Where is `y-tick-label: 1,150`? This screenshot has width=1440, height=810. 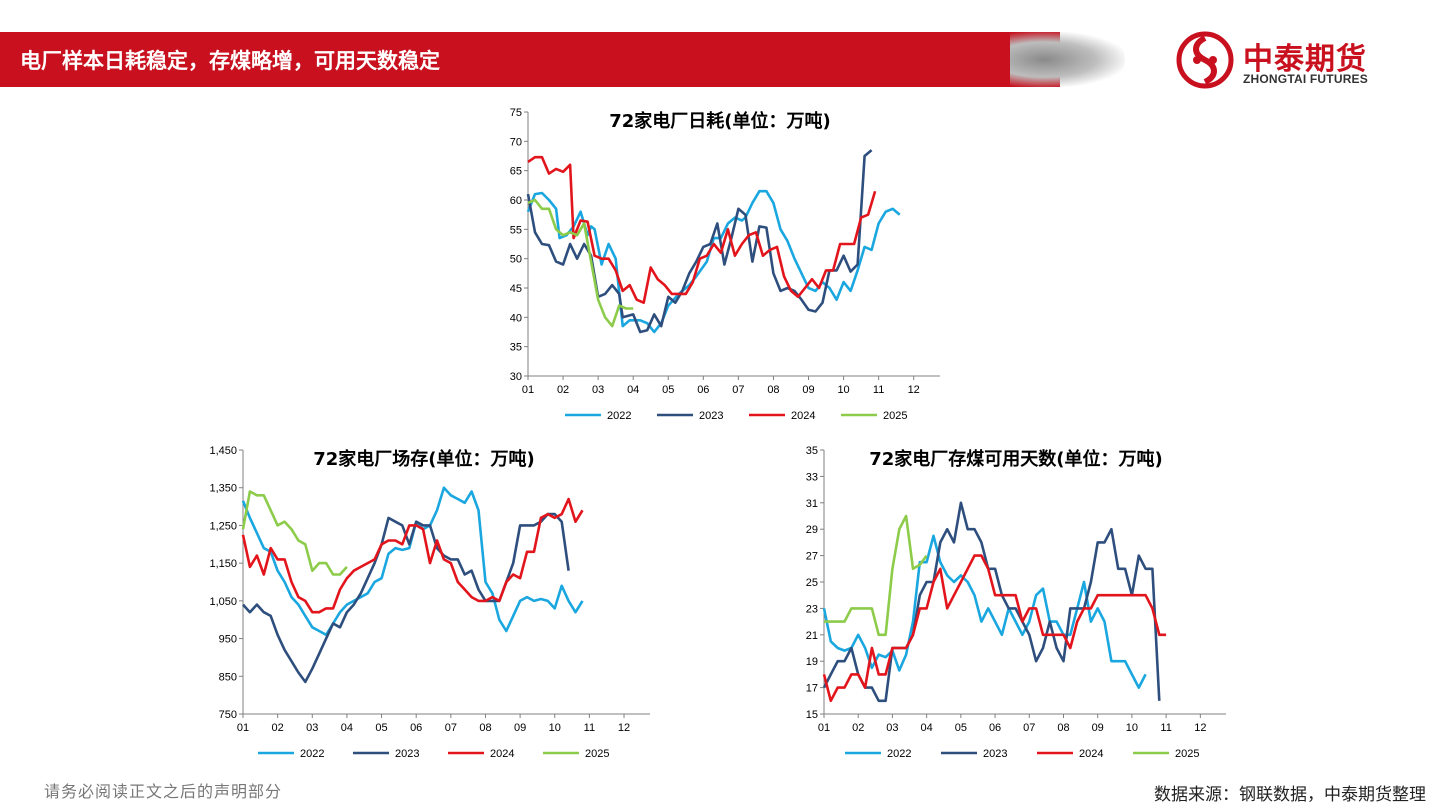 y-tick-label: 1,150 is located at coordinates (223, 564).